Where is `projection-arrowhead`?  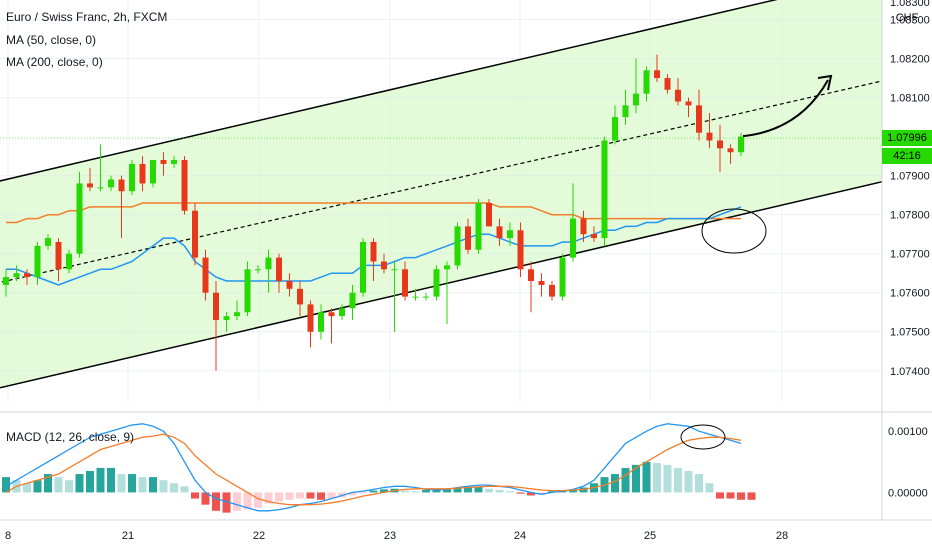
projection-arrowhead is located at coordinates (825, 82).